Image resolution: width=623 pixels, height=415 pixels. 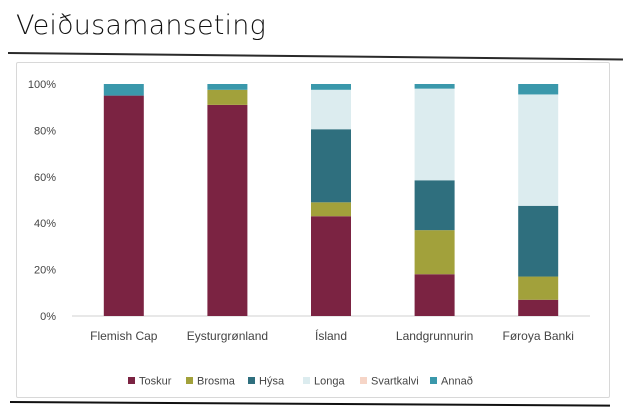 I want to click on legend-label: Annað, so click(x=457, y=382).